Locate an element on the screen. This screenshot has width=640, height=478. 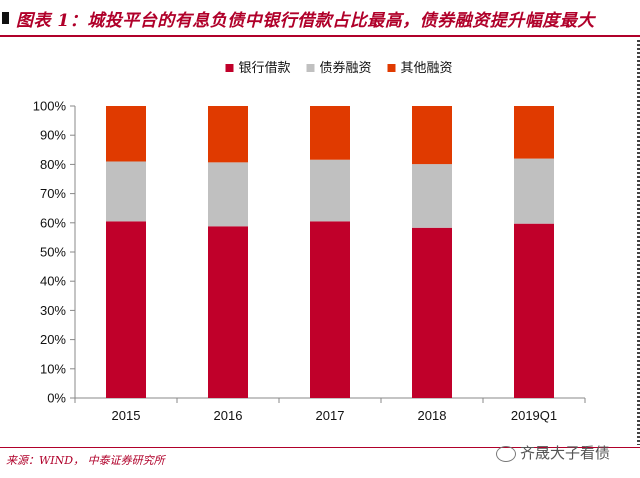
legend-label: 其他融资 is located at coordinates (427, 67).